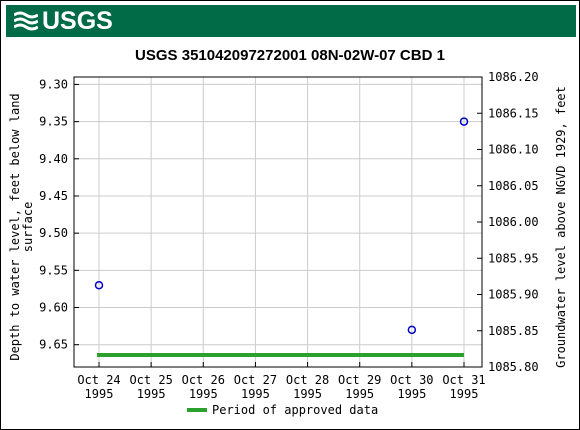  I want to click on right-tick-label: 1086.20, so click(513, 77).